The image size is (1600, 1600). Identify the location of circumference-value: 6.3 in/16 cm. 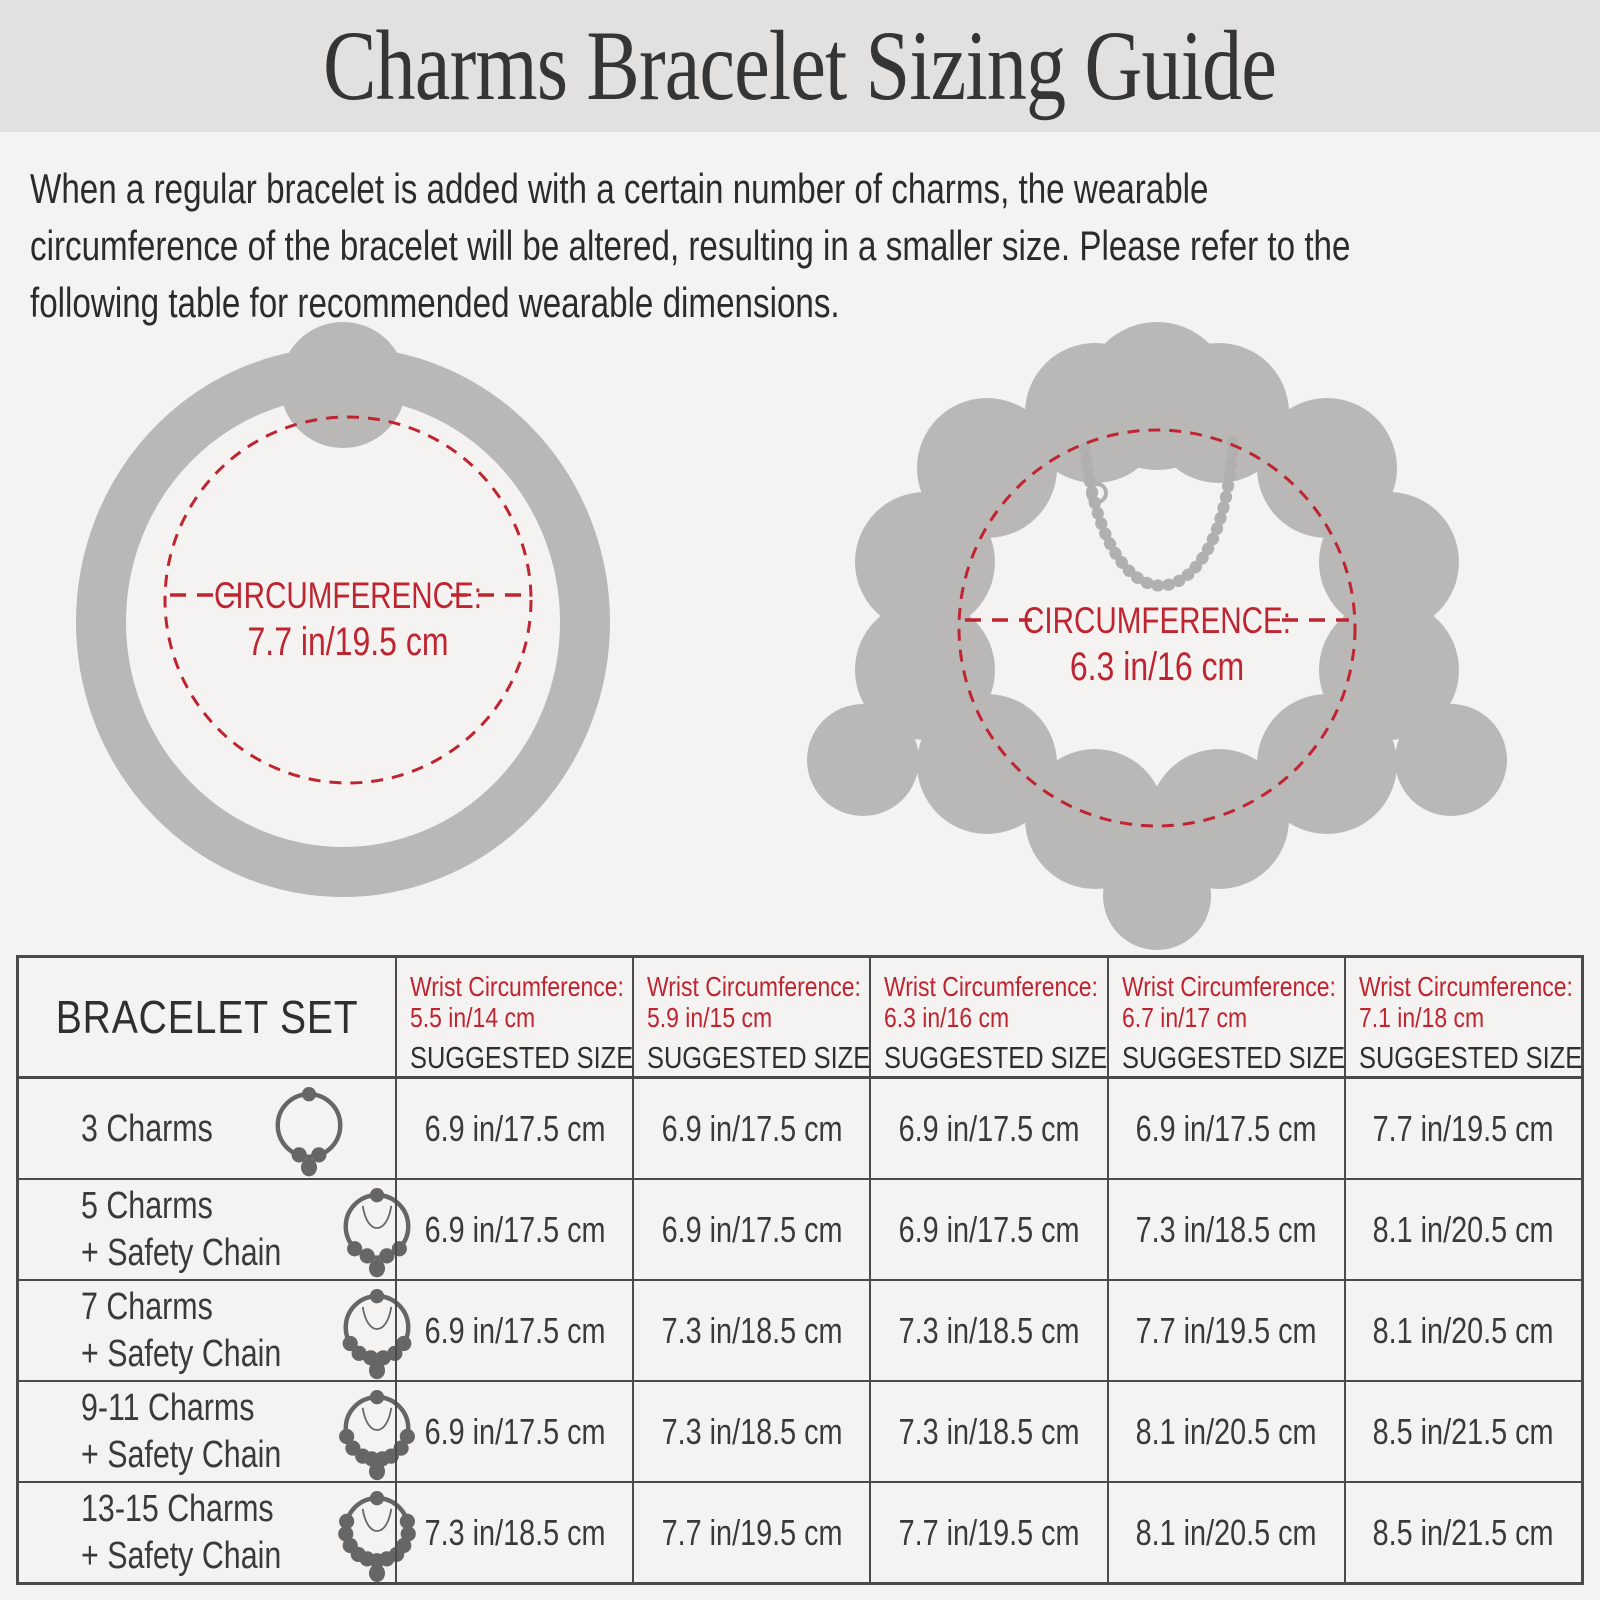
(1157, 666).